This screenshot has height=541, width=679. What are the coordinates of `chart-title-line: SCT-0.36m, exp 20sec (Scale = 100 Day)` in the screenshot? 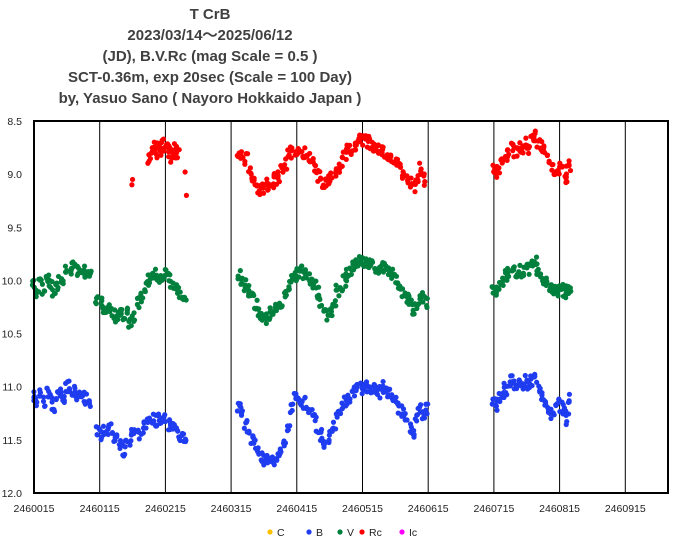 It's located at (210, 77).